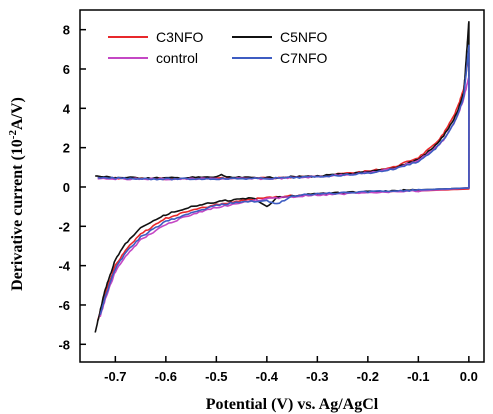 The width and height of the screenshot is (493, 414). I want to click on legend-label-control: control, so click(177, 58).